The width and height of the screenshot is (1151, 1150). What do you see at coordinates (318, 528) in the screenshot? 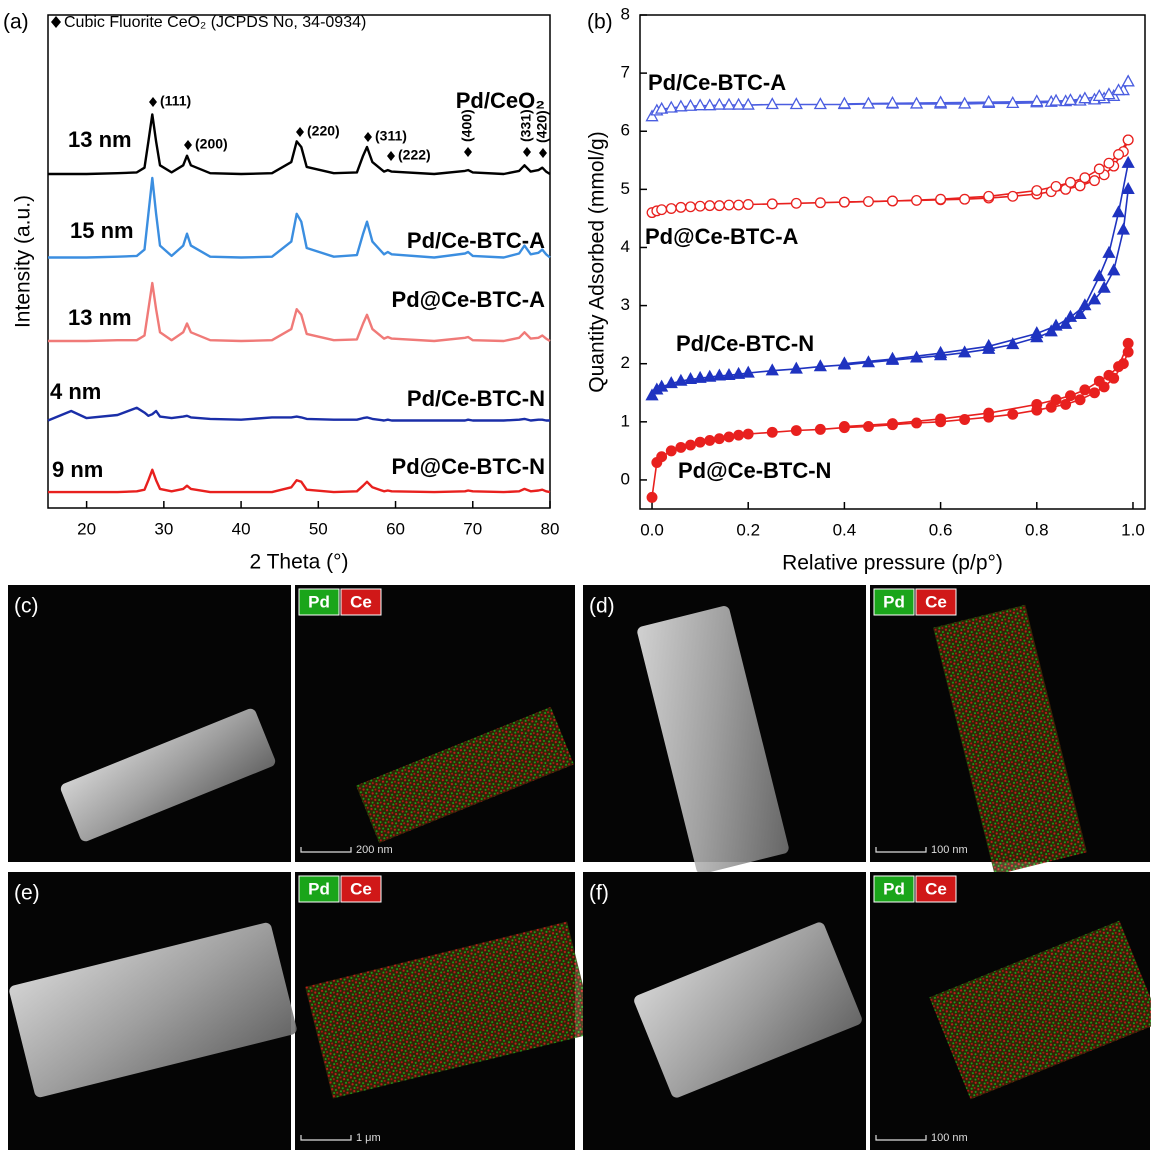
I see `x-tick-label: 50` at bounding box center [318, 528].